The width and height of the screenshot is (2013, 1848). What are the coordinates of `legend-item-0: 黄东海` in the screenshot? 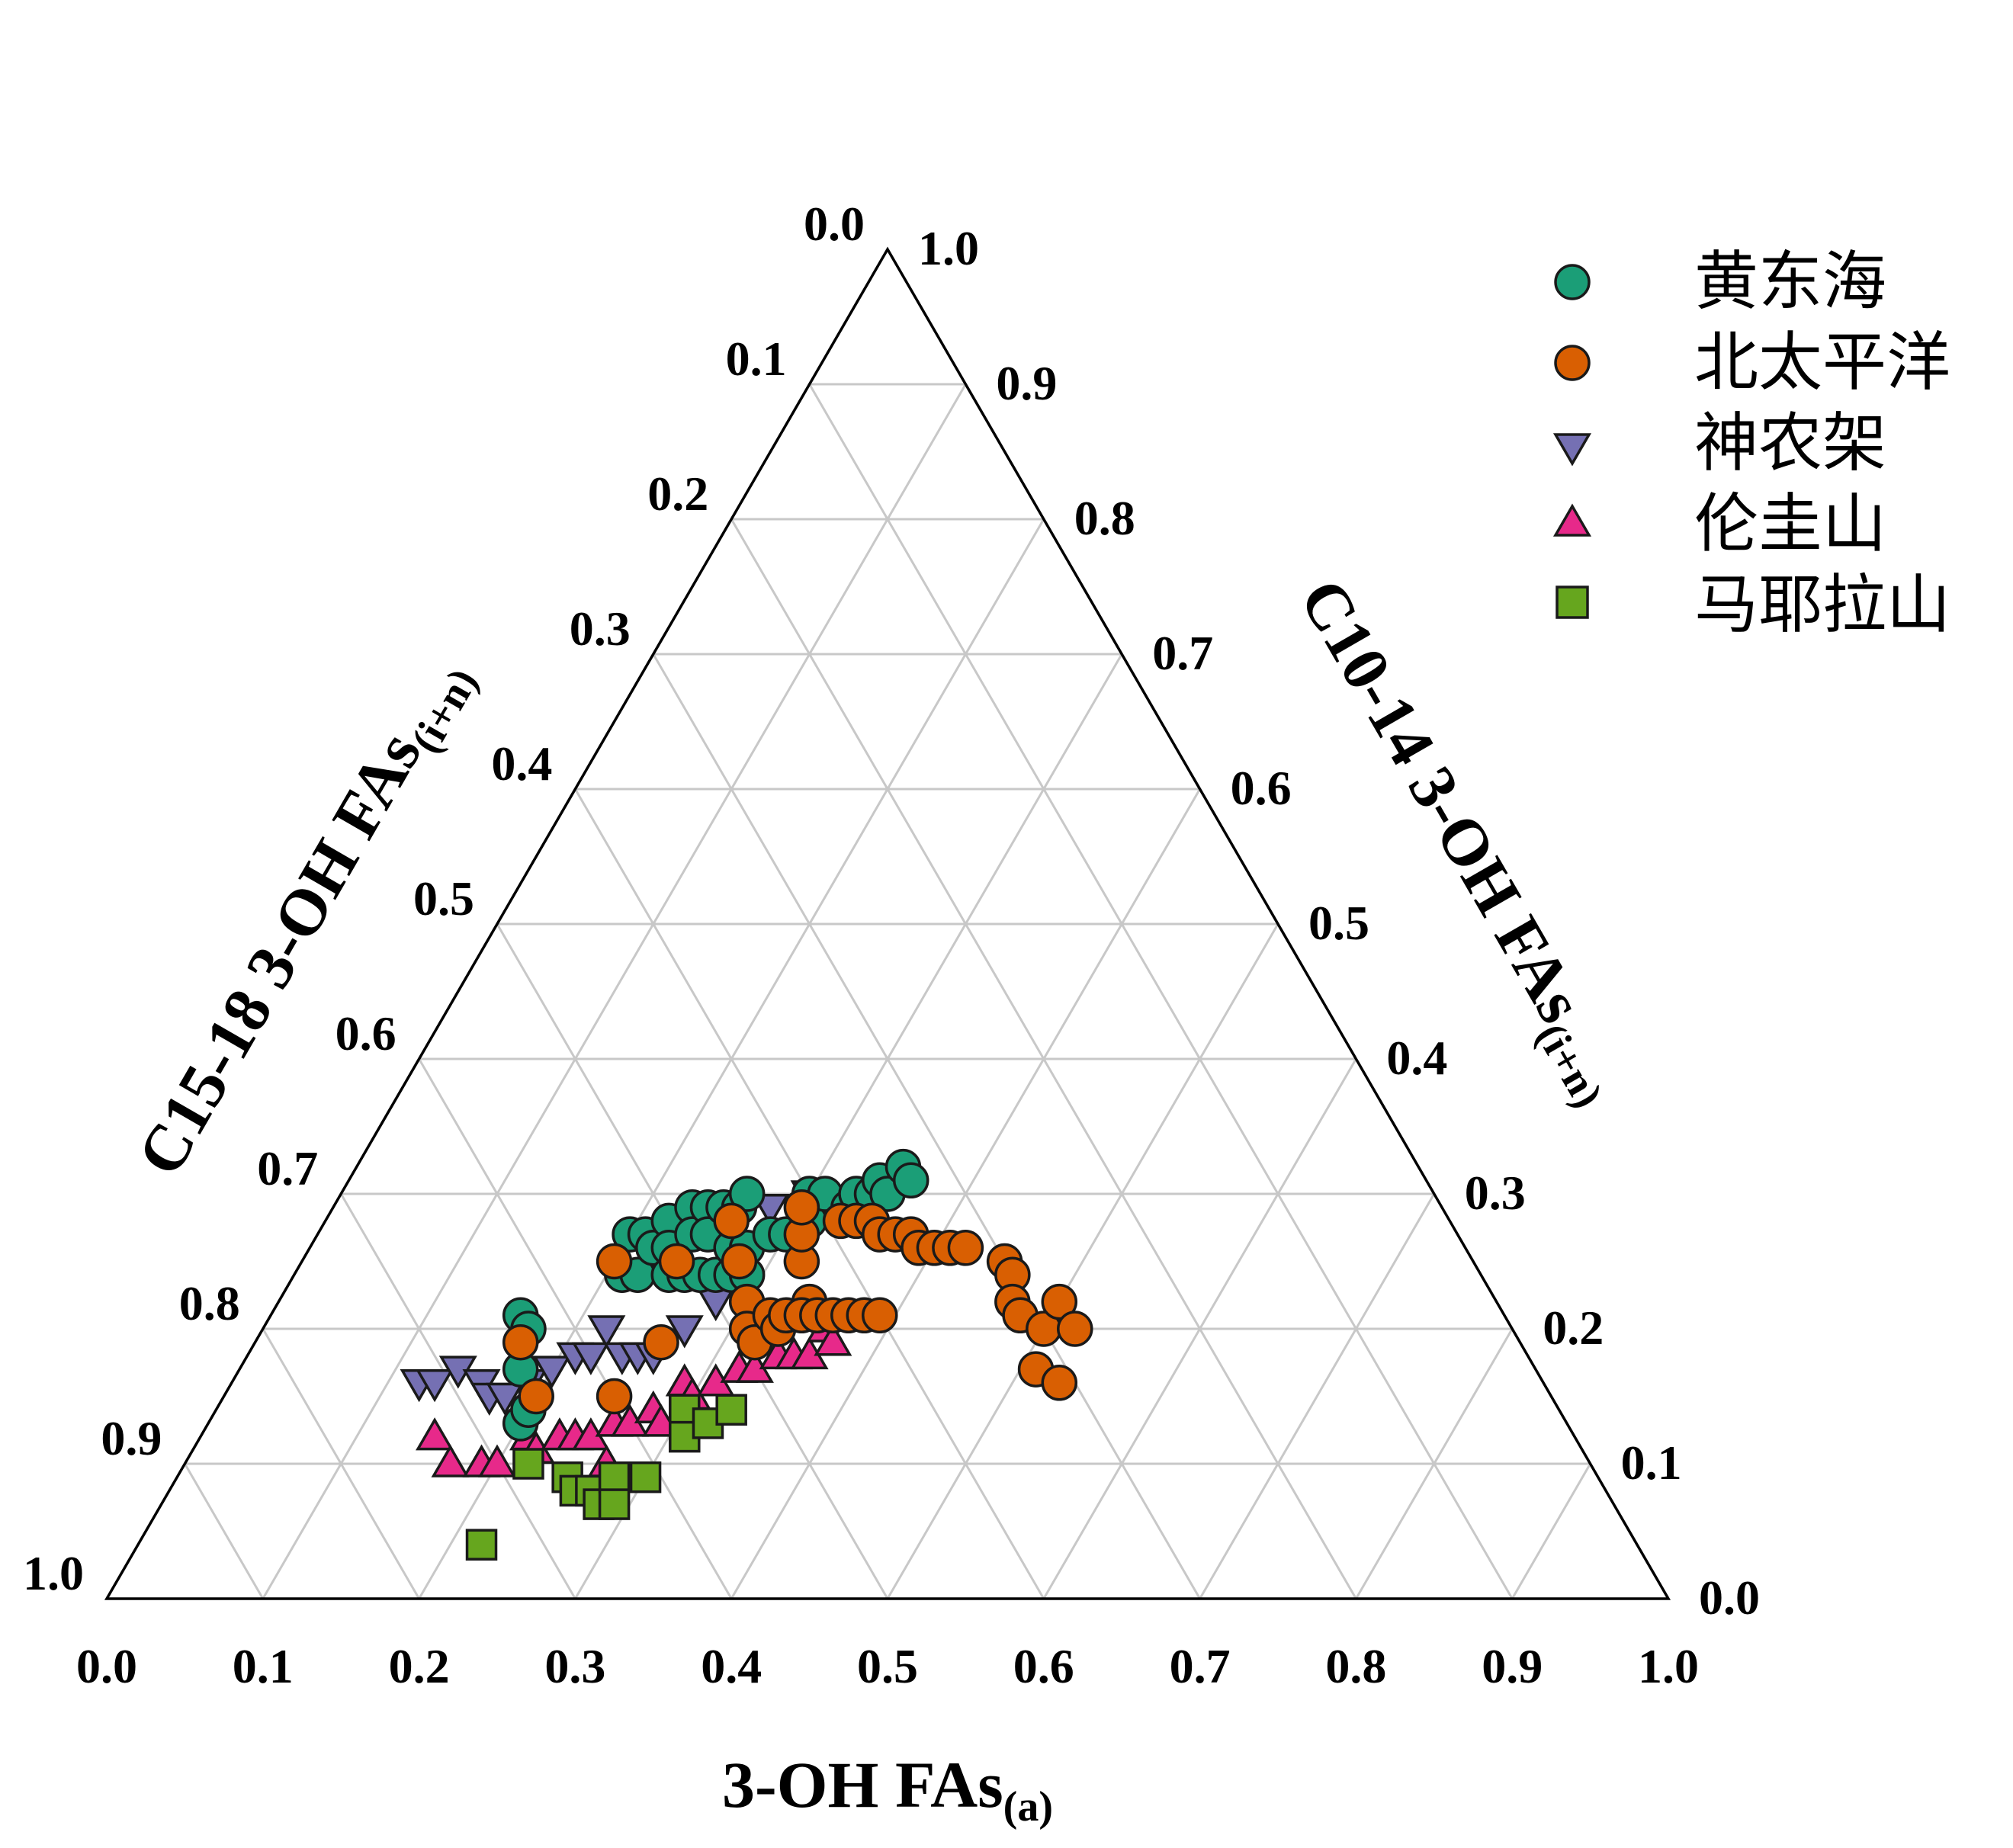 It's located at (1720, 282).